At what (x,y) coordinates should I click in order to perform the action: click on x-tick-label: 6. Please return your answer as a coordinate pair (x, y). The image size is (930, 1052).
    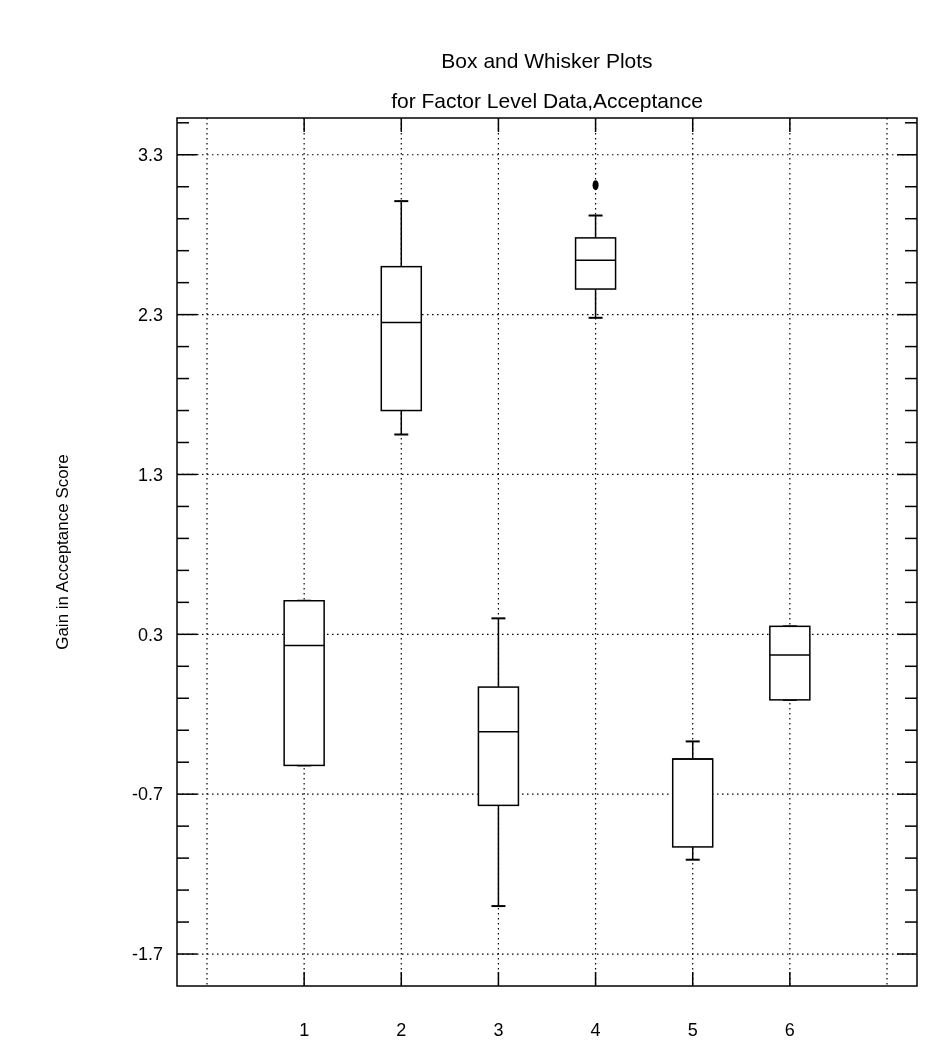
    Looking at the image, I should click on (789, 1030).